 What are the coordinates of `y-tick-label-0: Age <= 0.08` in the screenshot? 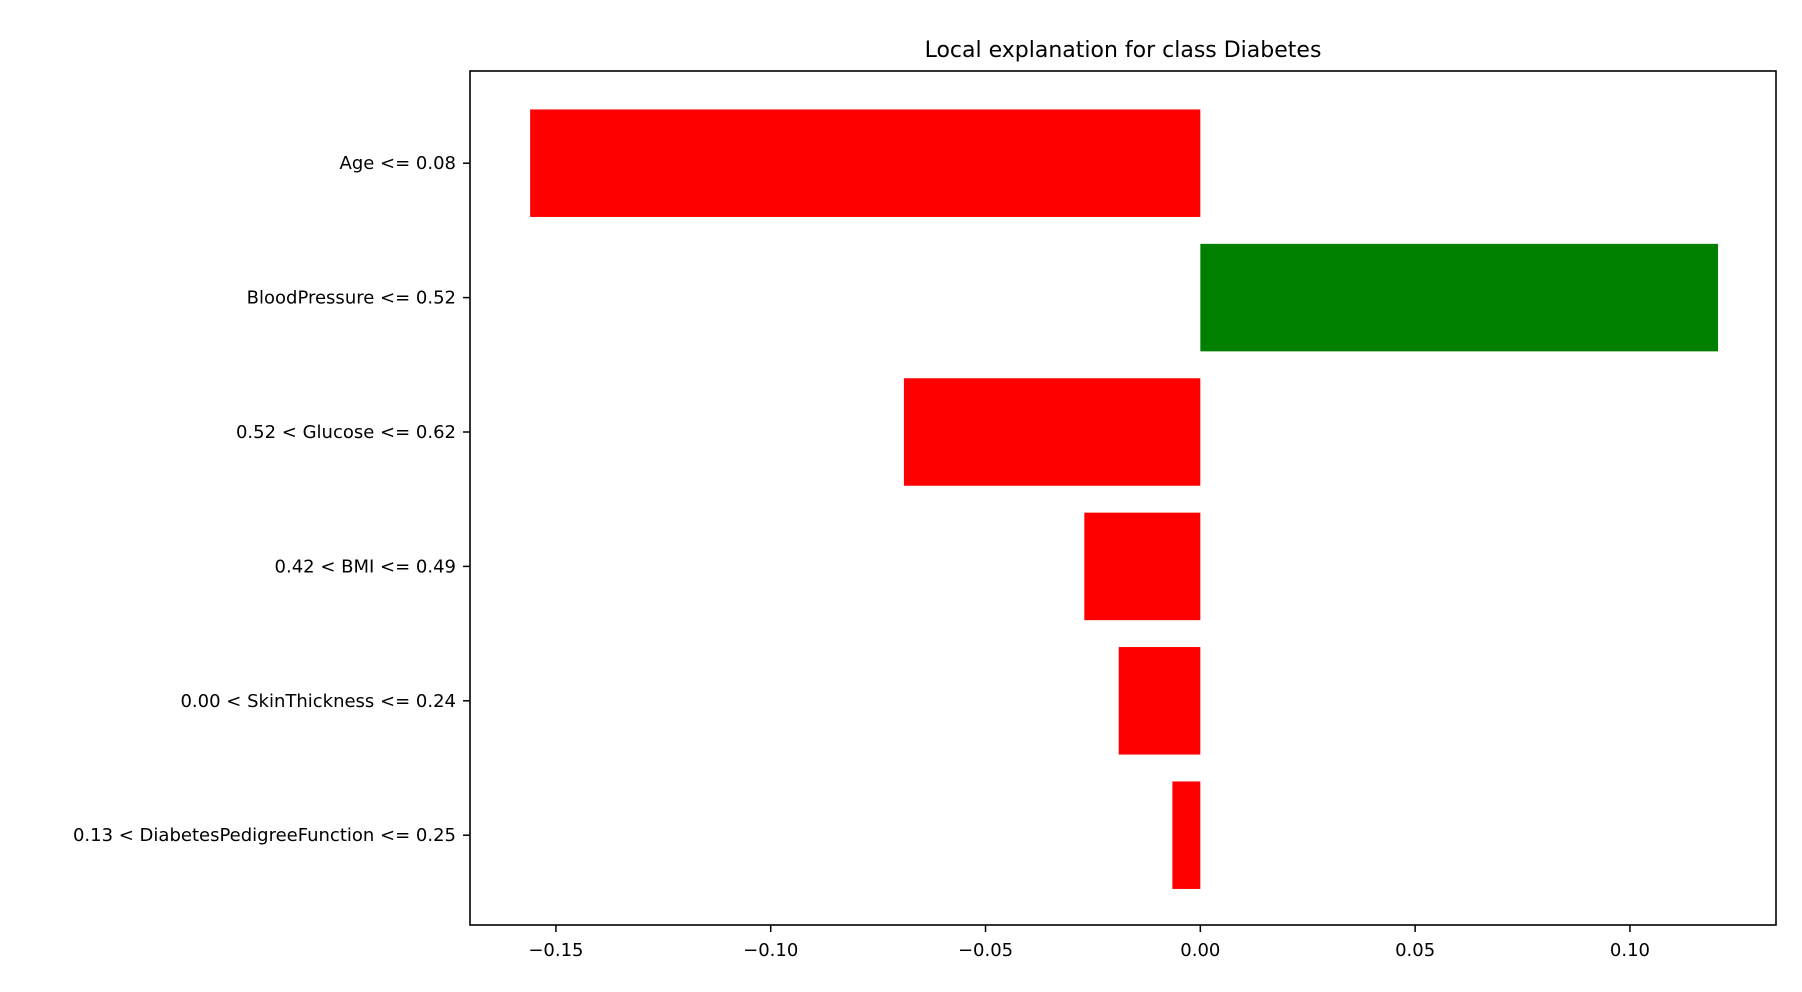 It's located at (398, 163).